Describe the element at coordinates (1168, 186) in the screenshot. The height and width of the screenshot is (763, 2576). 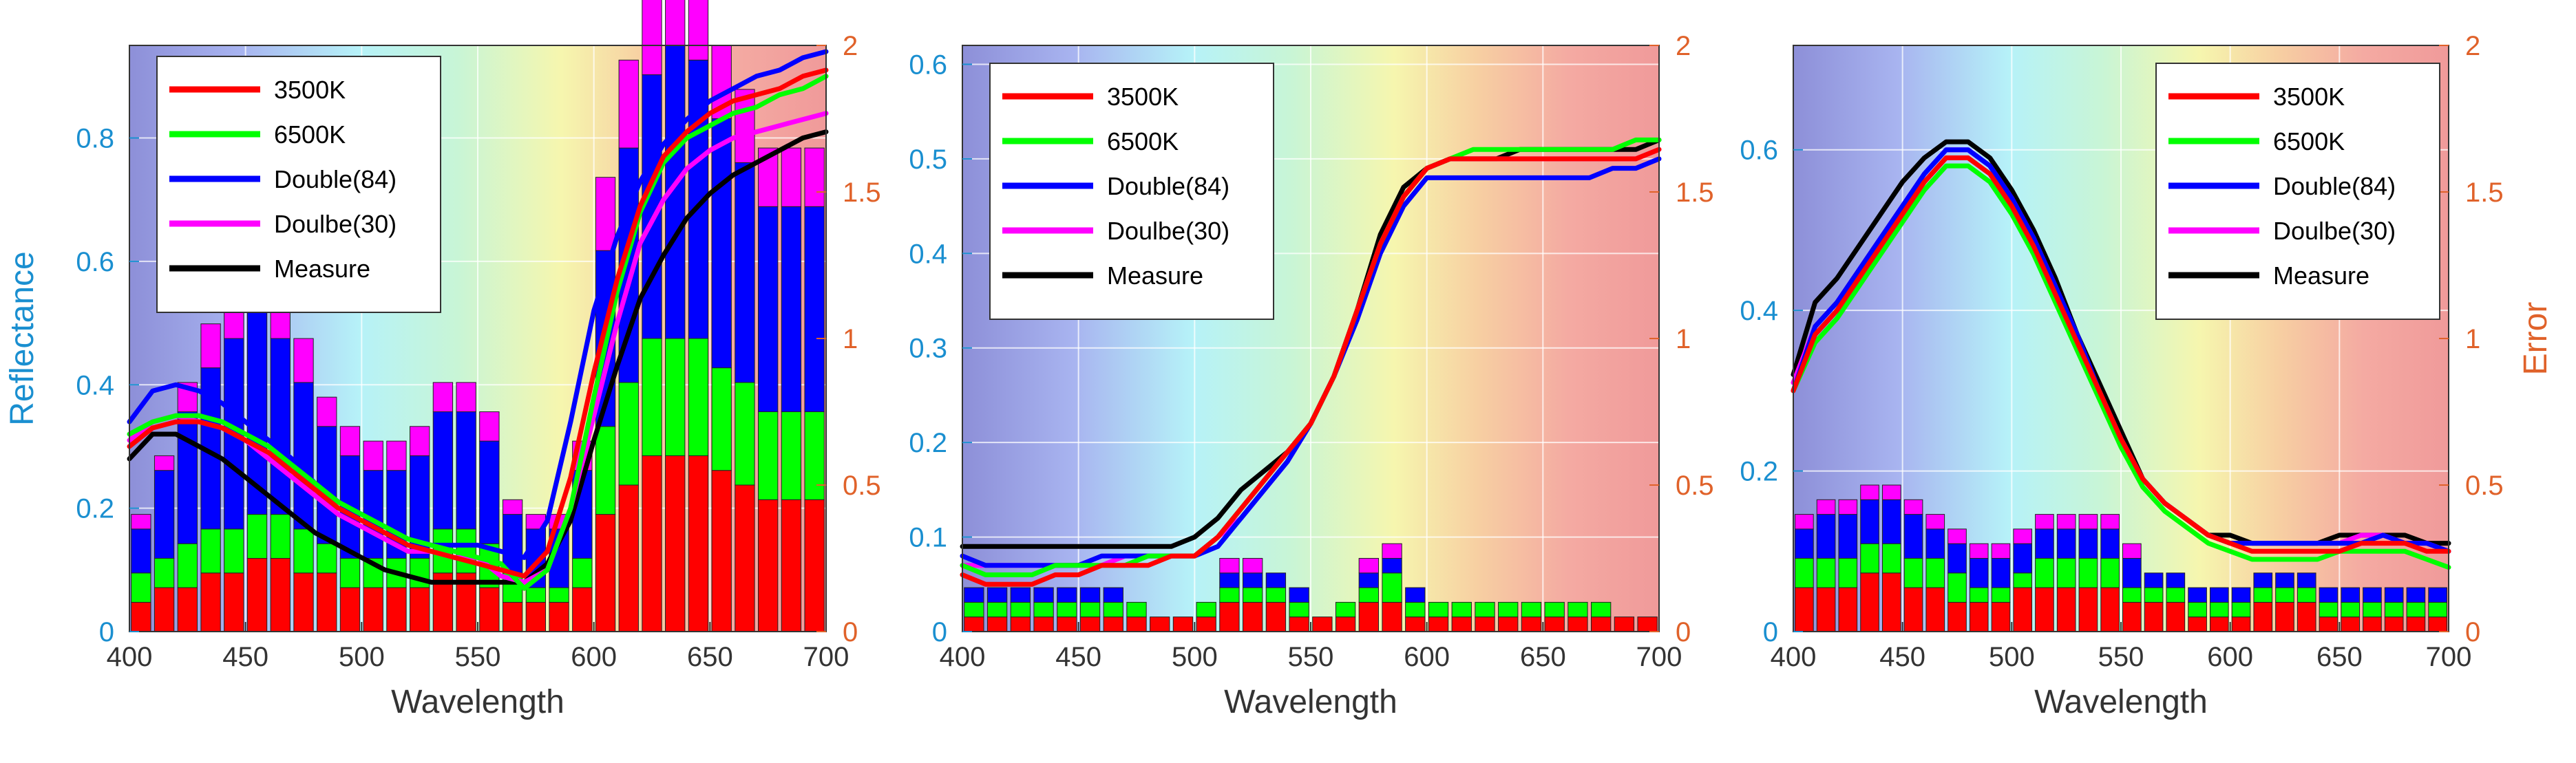
I see `legend-label: Double(84)` at that location.